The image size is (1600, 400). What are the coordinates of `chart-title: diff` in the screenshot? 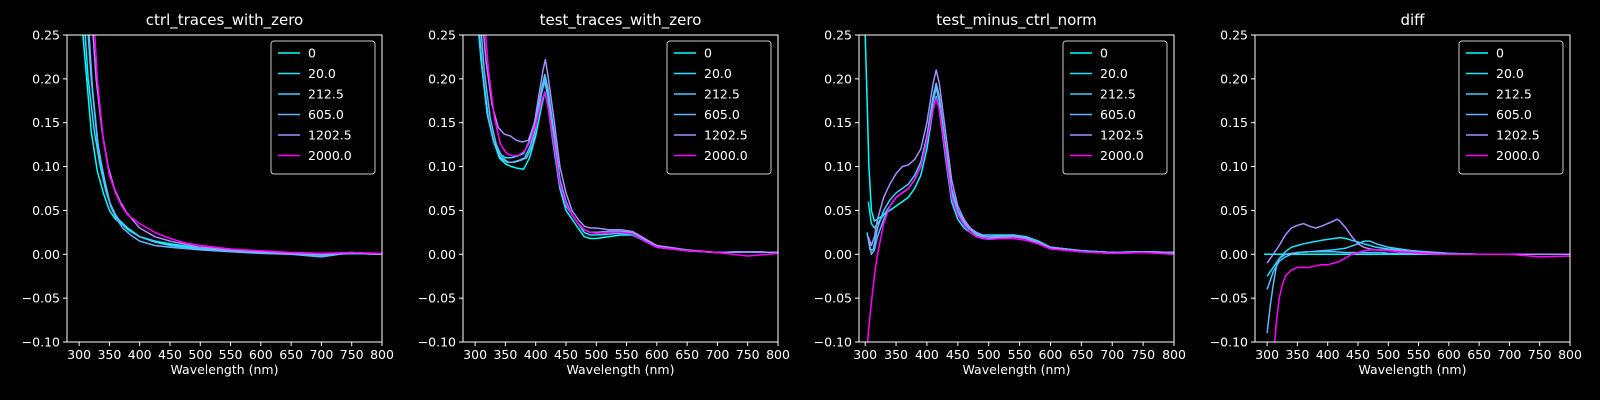 It's located at (1412, 20).